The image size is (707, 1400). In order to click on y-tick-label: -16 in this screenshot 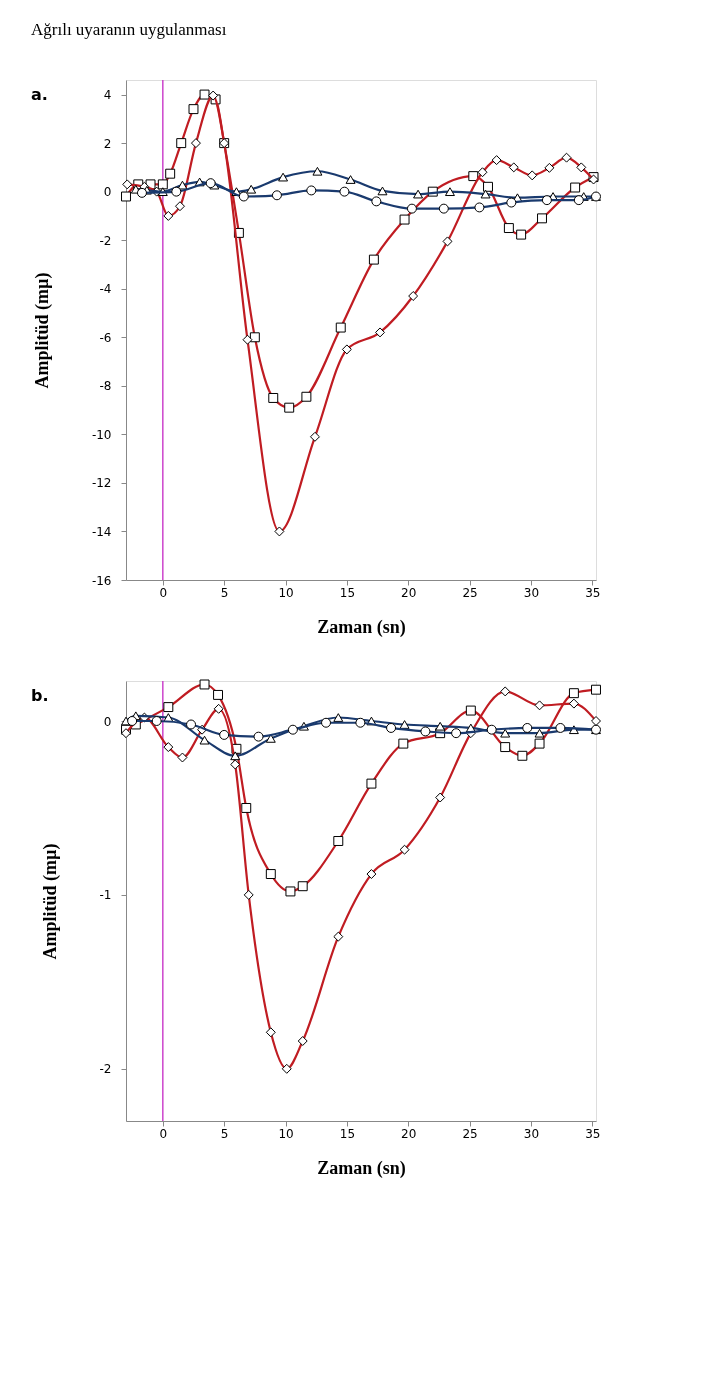, I will do `click(101, 580)`.